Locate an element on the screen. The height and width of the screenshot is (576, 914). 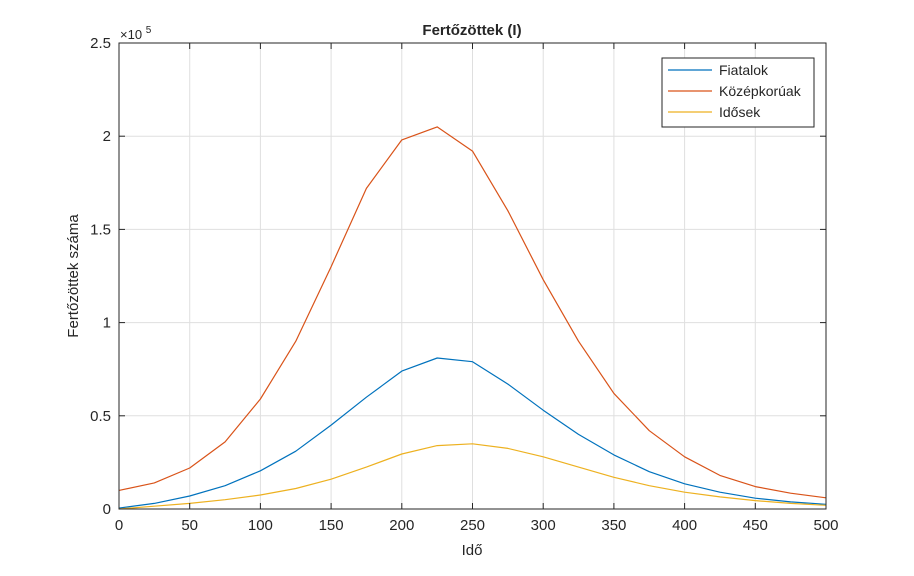
x-tick-label: 250 is located at coordinates (472, 525).